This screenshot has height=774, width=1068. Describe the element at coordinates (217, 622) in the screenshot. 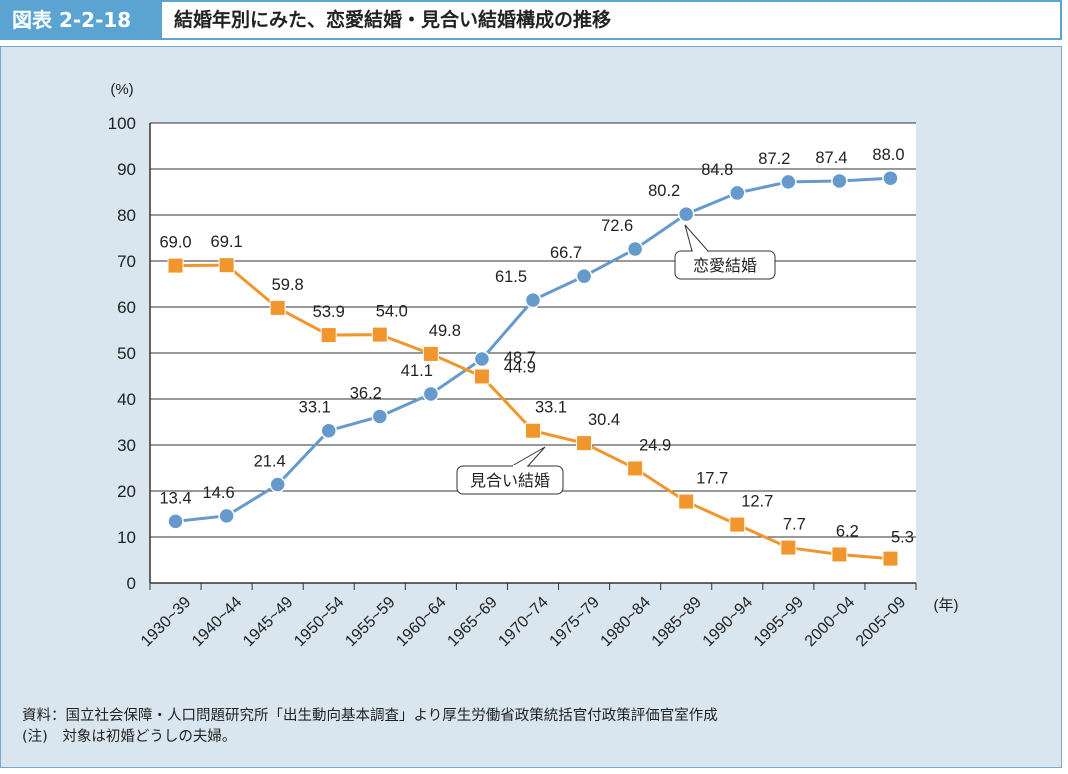

I see `x-tick-label: 1940~44` at that location.